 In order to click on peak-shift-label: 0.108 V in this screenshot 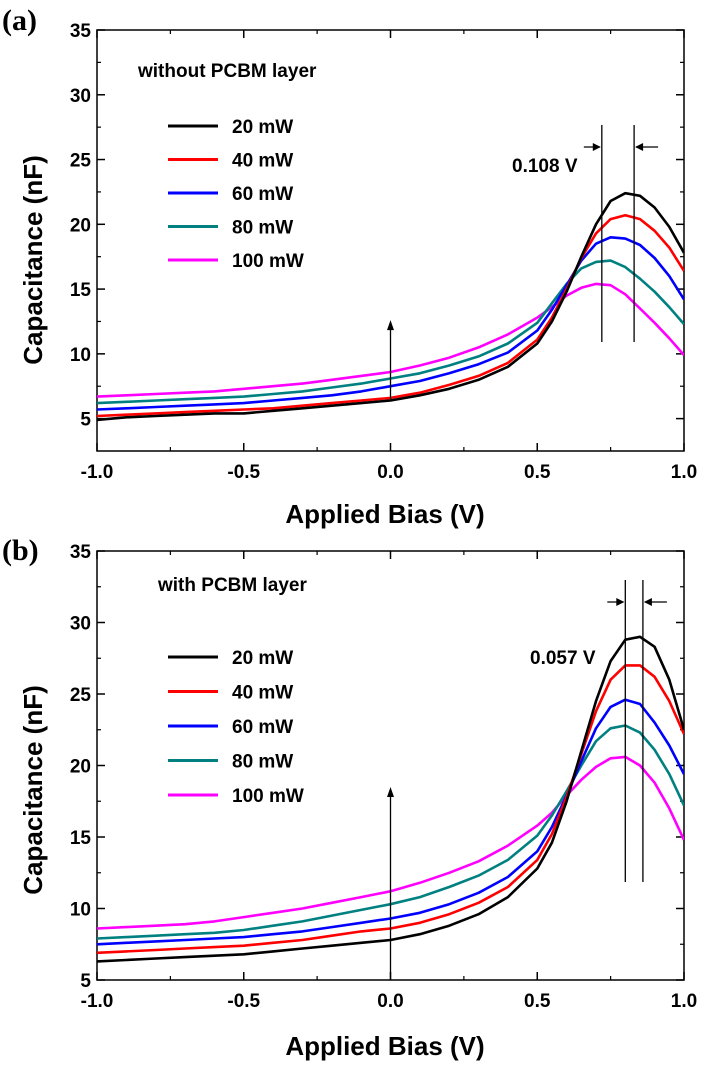, I will do `click(545, 166)`.